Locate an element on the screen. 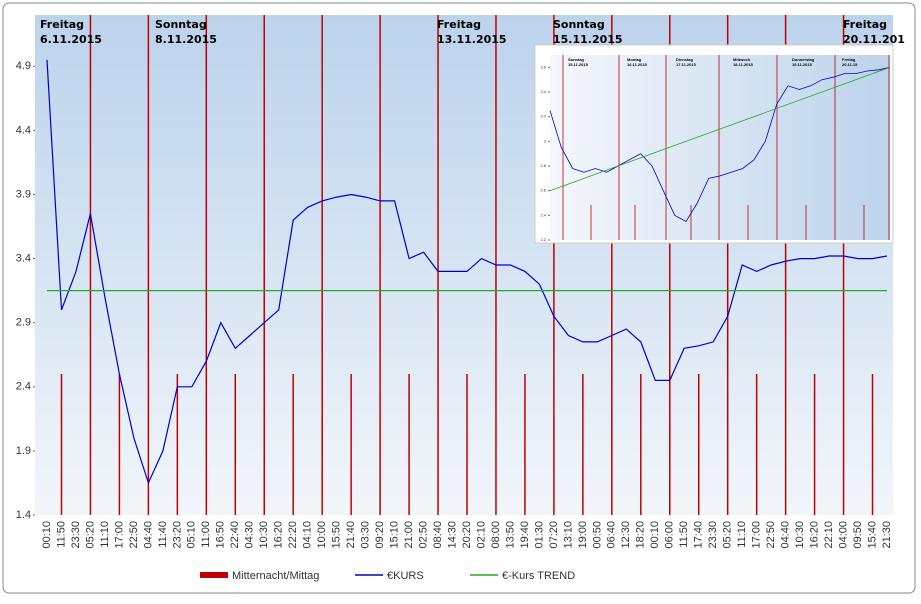  x-tick-label: 02:50 is located at coordinates (423, 535).